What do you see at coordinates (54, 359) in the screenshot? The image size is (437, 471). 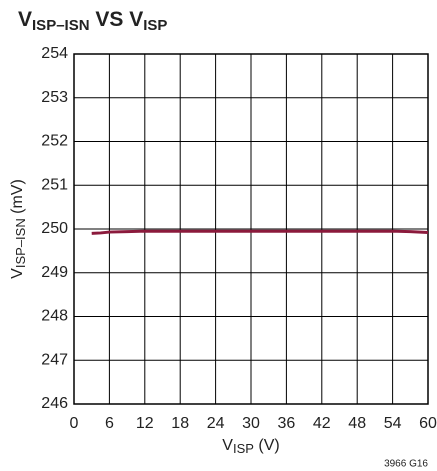 I see `y-tick-label: 247` at bounding box center [54, 359].